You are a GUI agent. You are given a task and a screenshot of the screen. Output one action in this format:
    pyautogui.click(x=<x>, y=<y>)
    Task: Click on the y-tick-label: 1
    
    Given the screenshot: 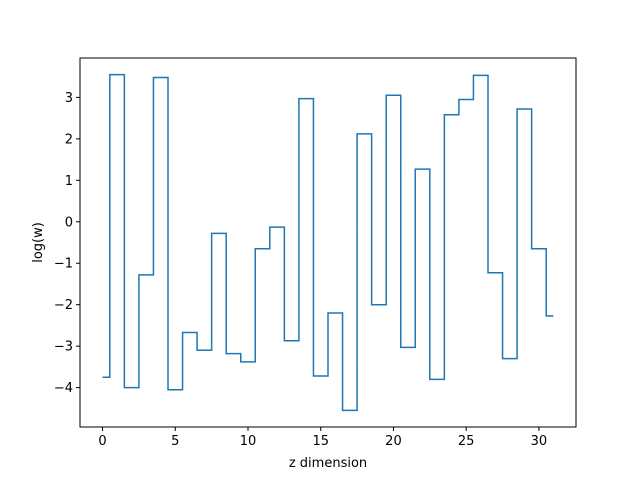 What is the action you would take?
    pyautogui.click(x=69, y=181)
    